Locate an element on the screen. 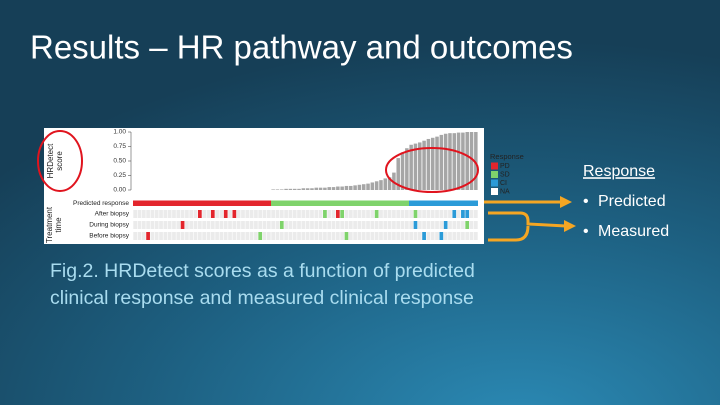 This screenshot has width=720, height=405. arrow-head is located at coordinates (570, 226).